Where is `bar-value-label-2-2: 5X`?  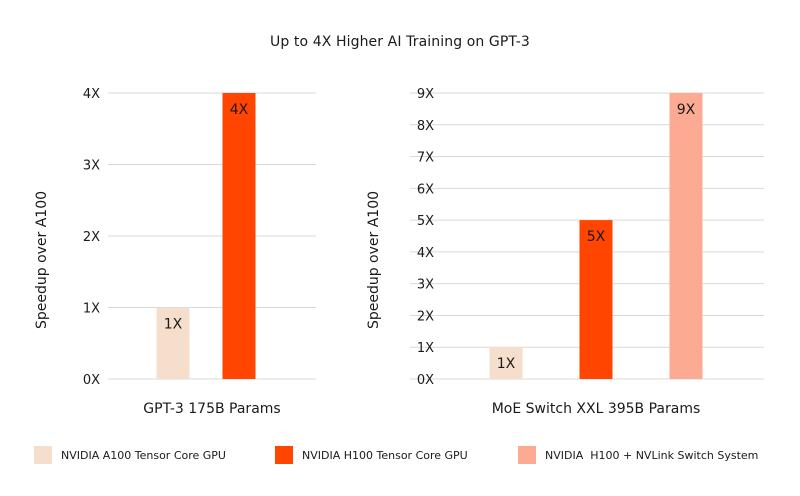
bar-value-label-2-2: 5X is located at coordinates (596, 237).